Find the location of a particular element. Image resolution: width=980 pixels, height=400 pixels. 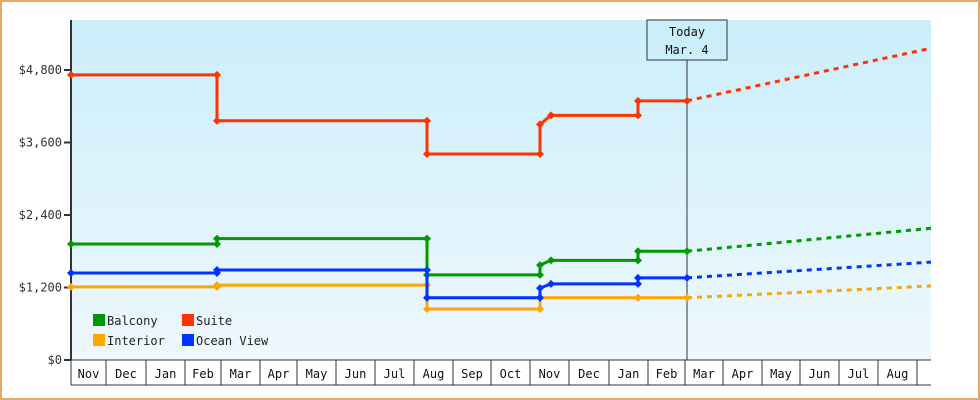

x-tick-label: Sep is located at coordinates (472, 374).